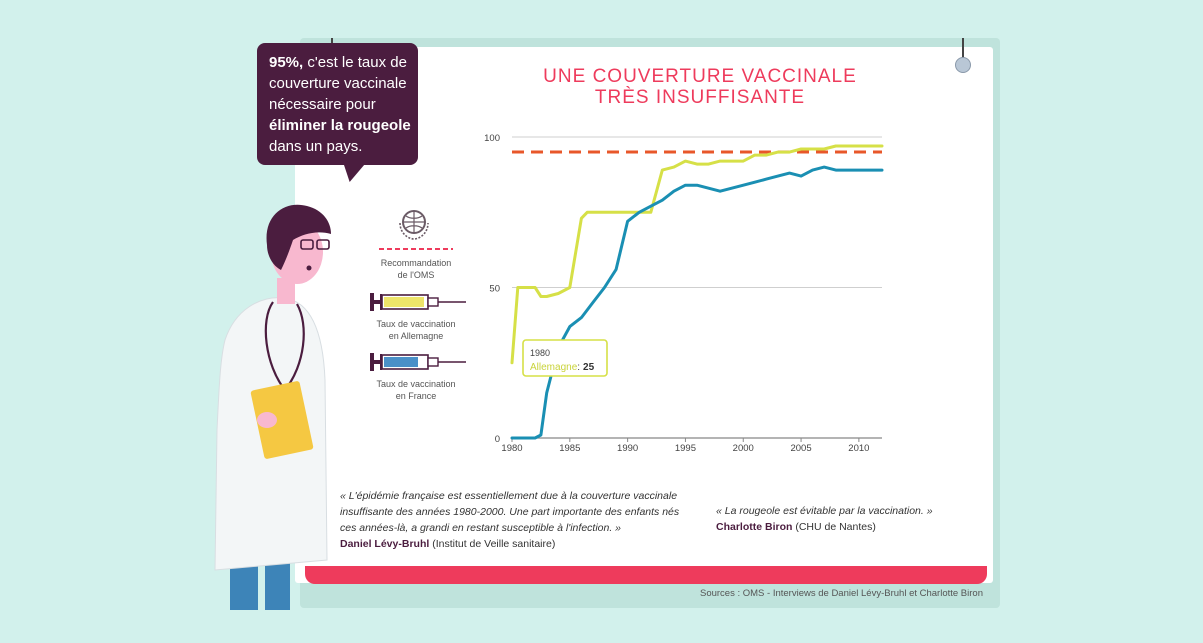 The width and height of the screenshot is (1203, 643). I want to click on x-tick-label-1995: 1995, so click(685, 448).